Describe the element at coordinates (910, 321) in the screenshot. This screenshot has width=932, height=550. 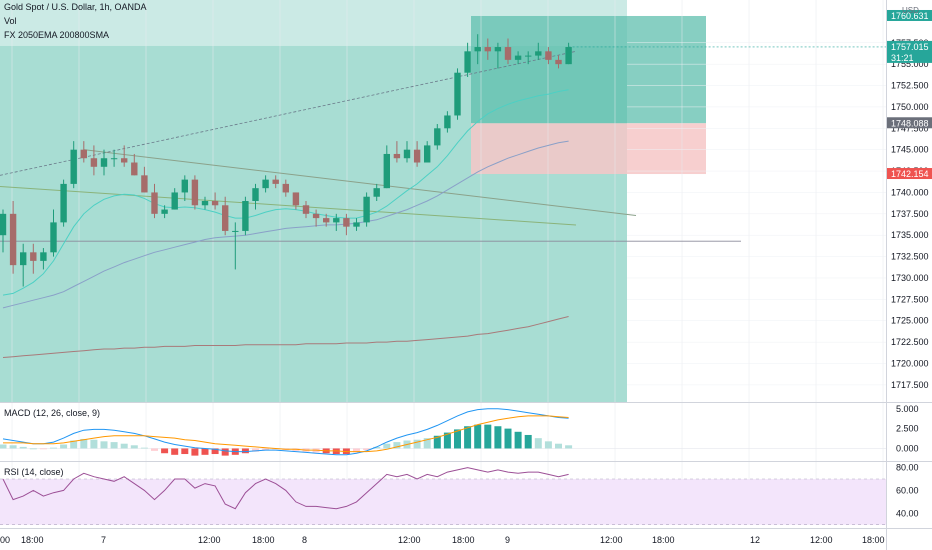
I see `price-tick-label: 1725.000` at that location.